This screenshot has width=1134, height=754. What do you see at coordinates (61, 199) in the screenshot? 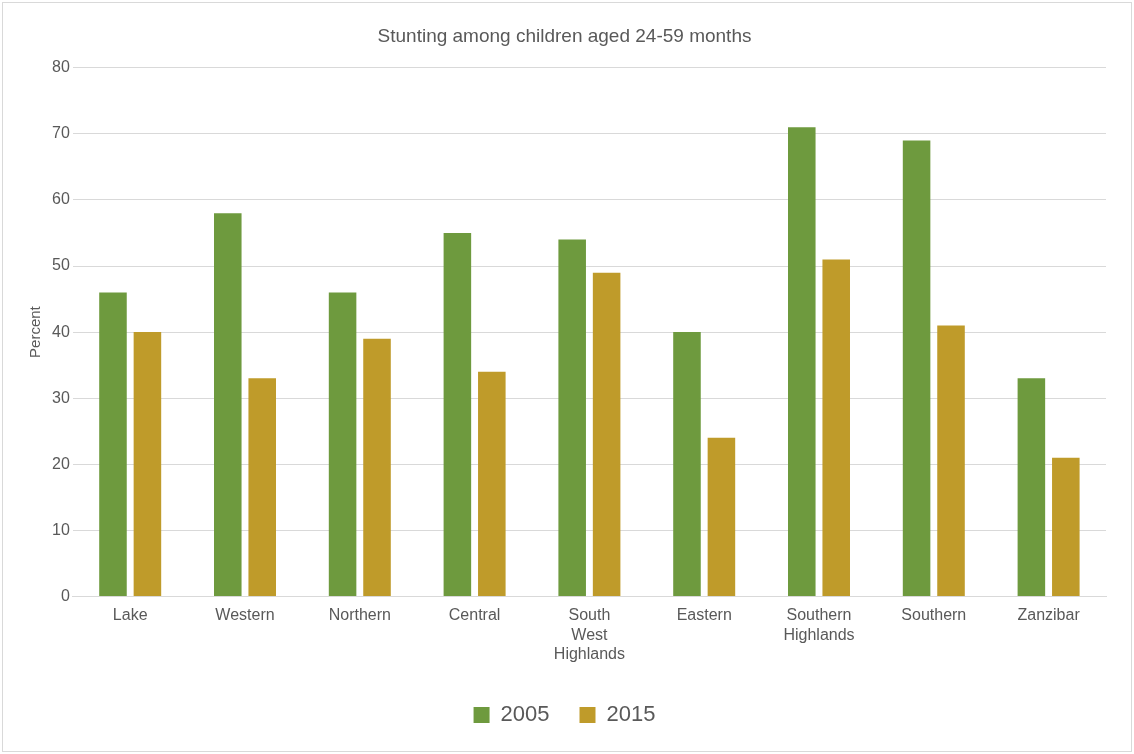
I see `y-tick-label: 60` at bounding box center [61, 199].